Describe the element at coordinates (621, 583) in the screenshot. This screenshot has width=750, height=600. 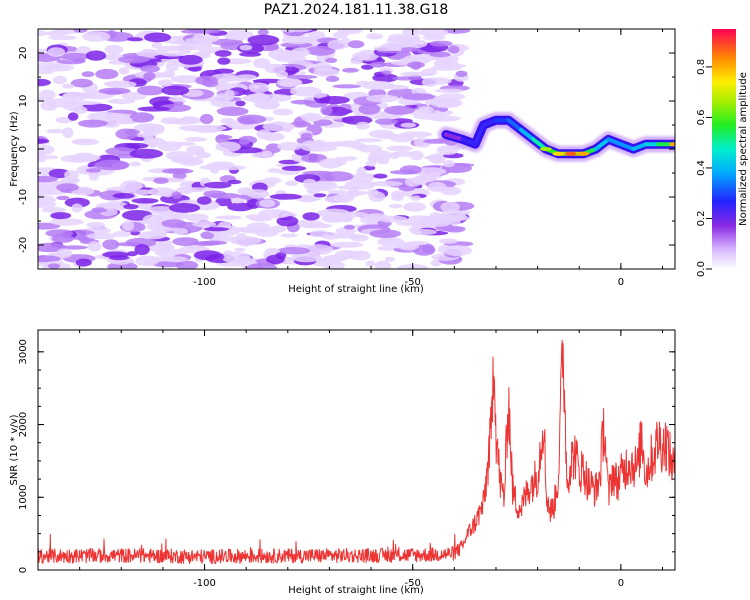
I see `snr-x-tick-label: 0` at that location.